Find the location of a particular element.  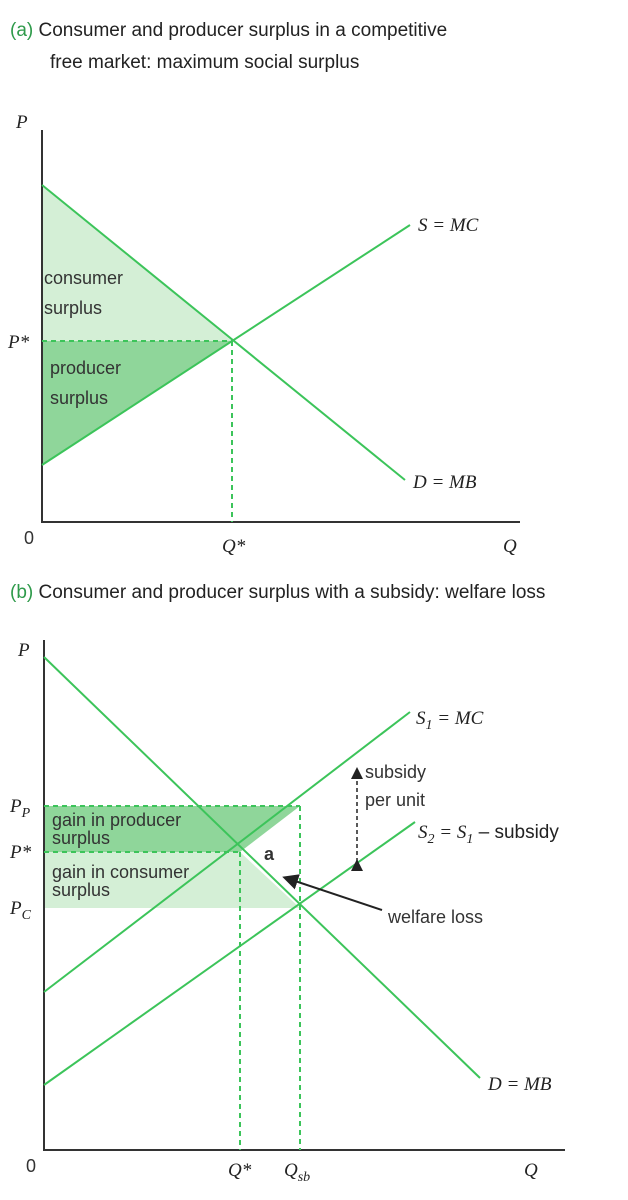

consumer-surplus-label-2: surplus is located at coordinates (73, 308).